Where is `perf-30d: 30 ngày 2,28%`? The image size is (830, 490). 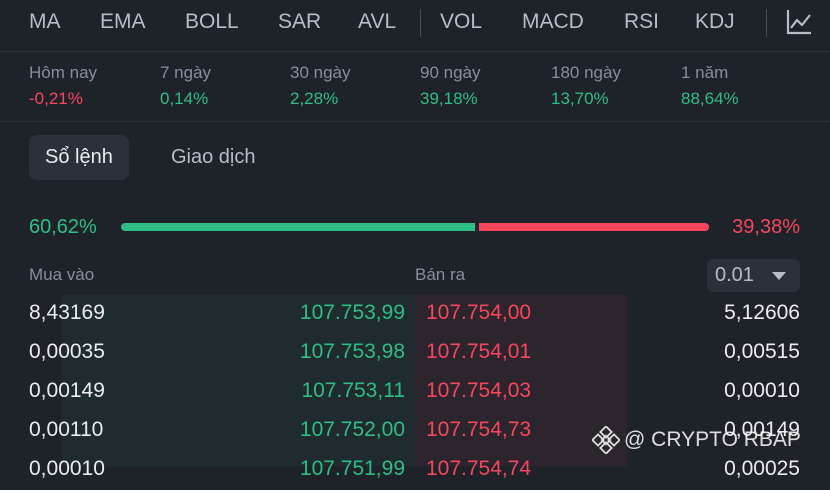
perf-30d: 30 ngày 2,28% is located at coordinates (320, 86).